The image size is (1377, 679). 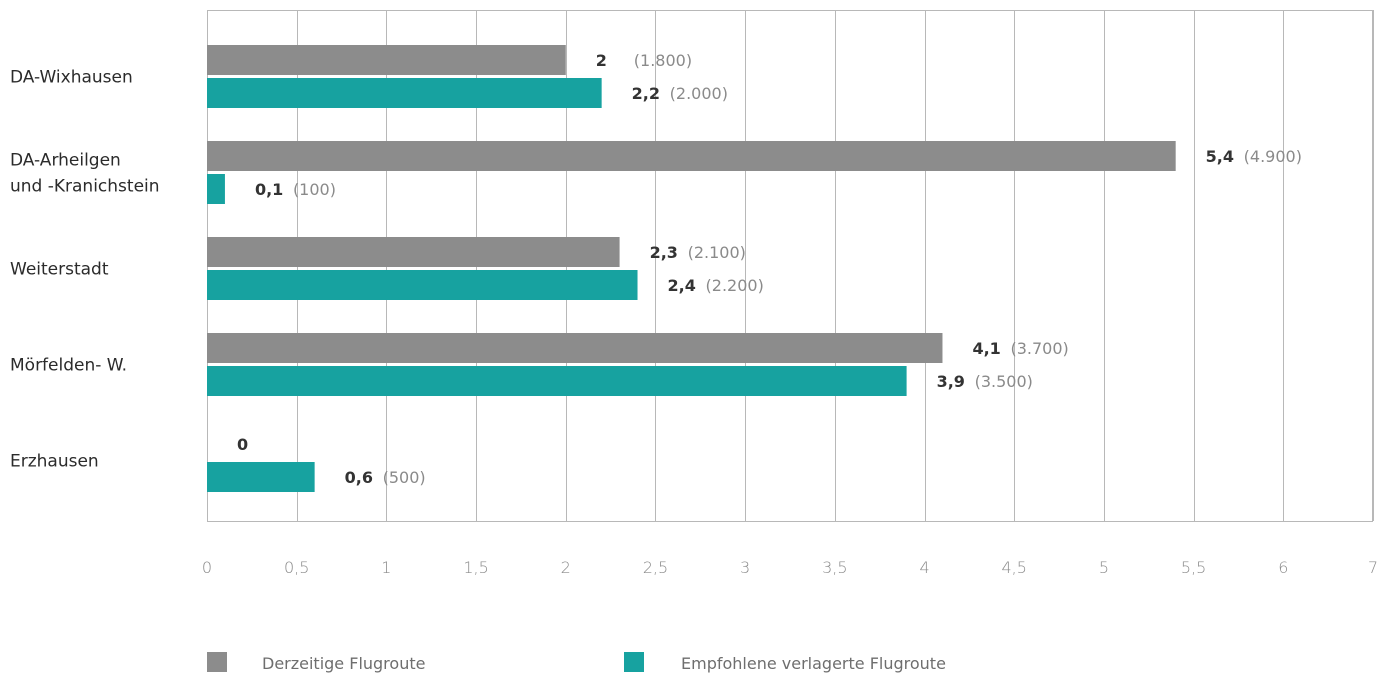 I want to click on category-label: Mörfelden- W., so click(x=68, y=366).